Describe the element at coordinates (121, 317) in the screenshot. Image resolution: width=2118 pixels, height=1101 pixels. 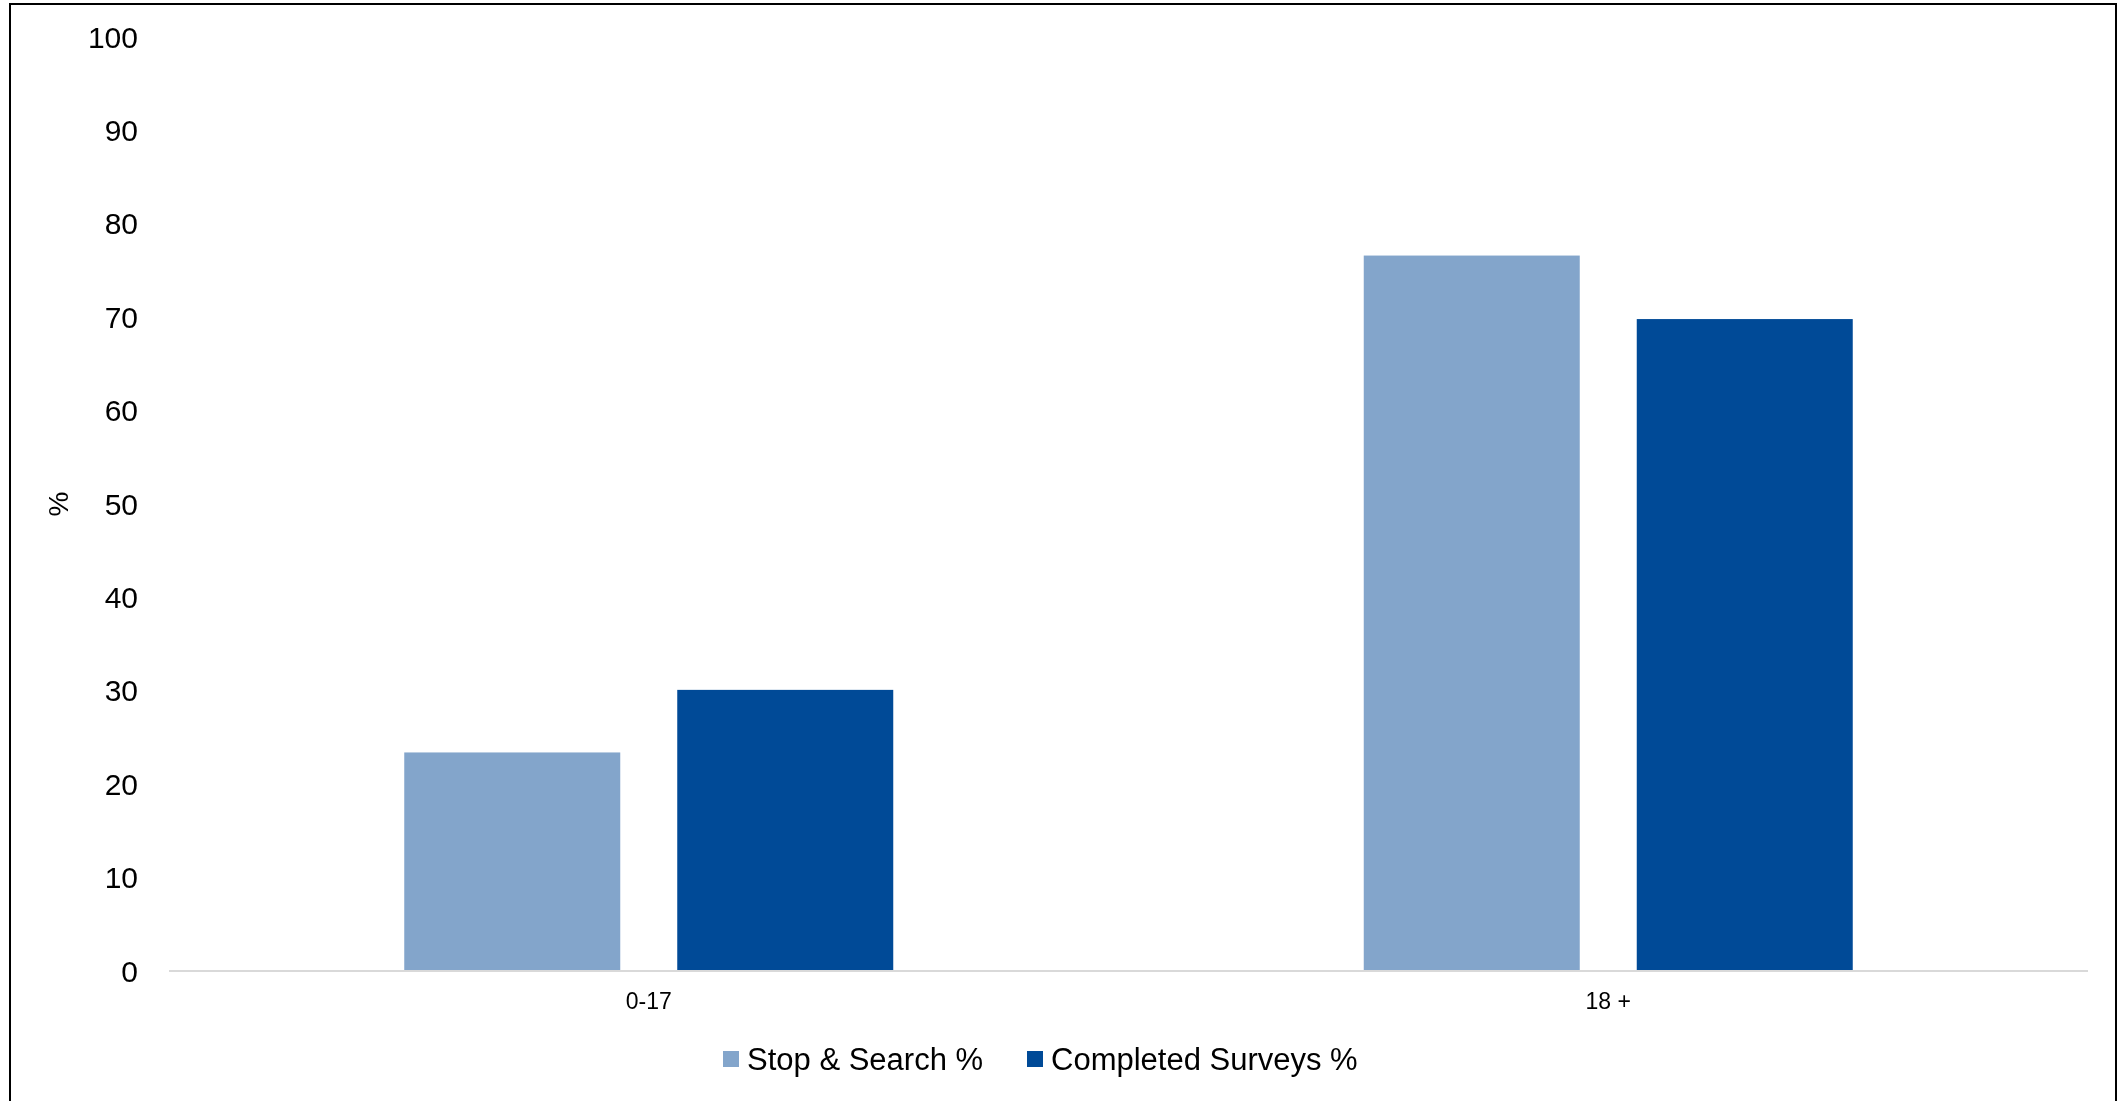
I see `y-tick-label: 70` at that location.